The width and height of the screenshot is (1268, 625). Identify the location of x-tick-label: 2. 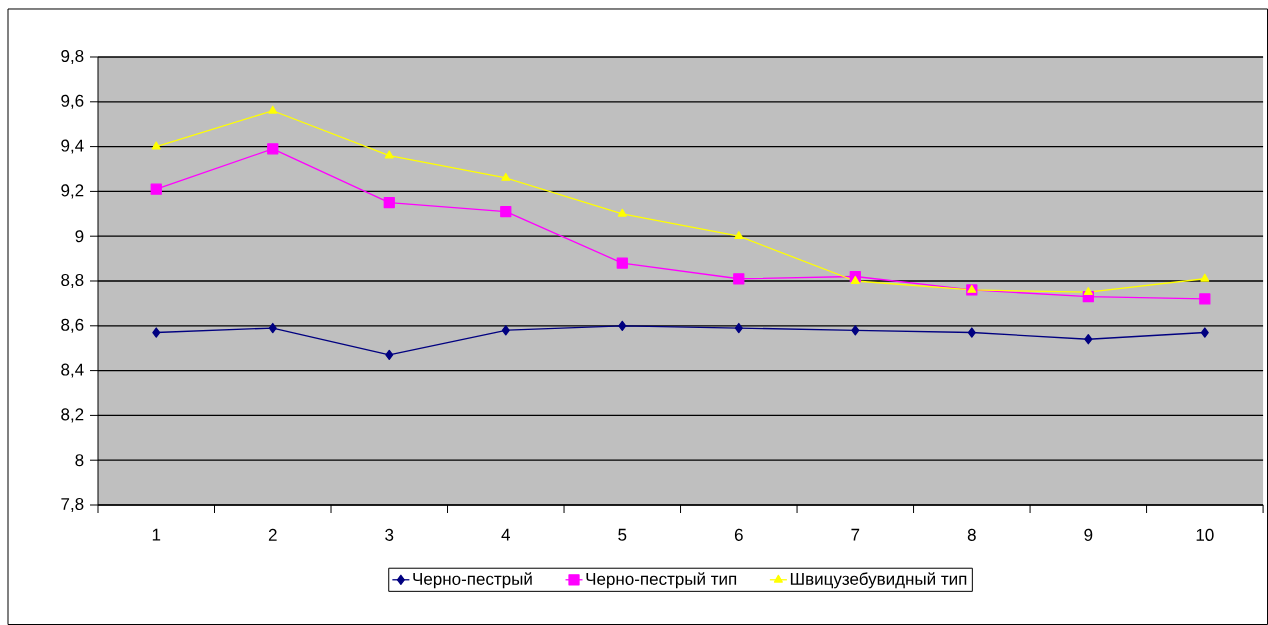
(272, 534).